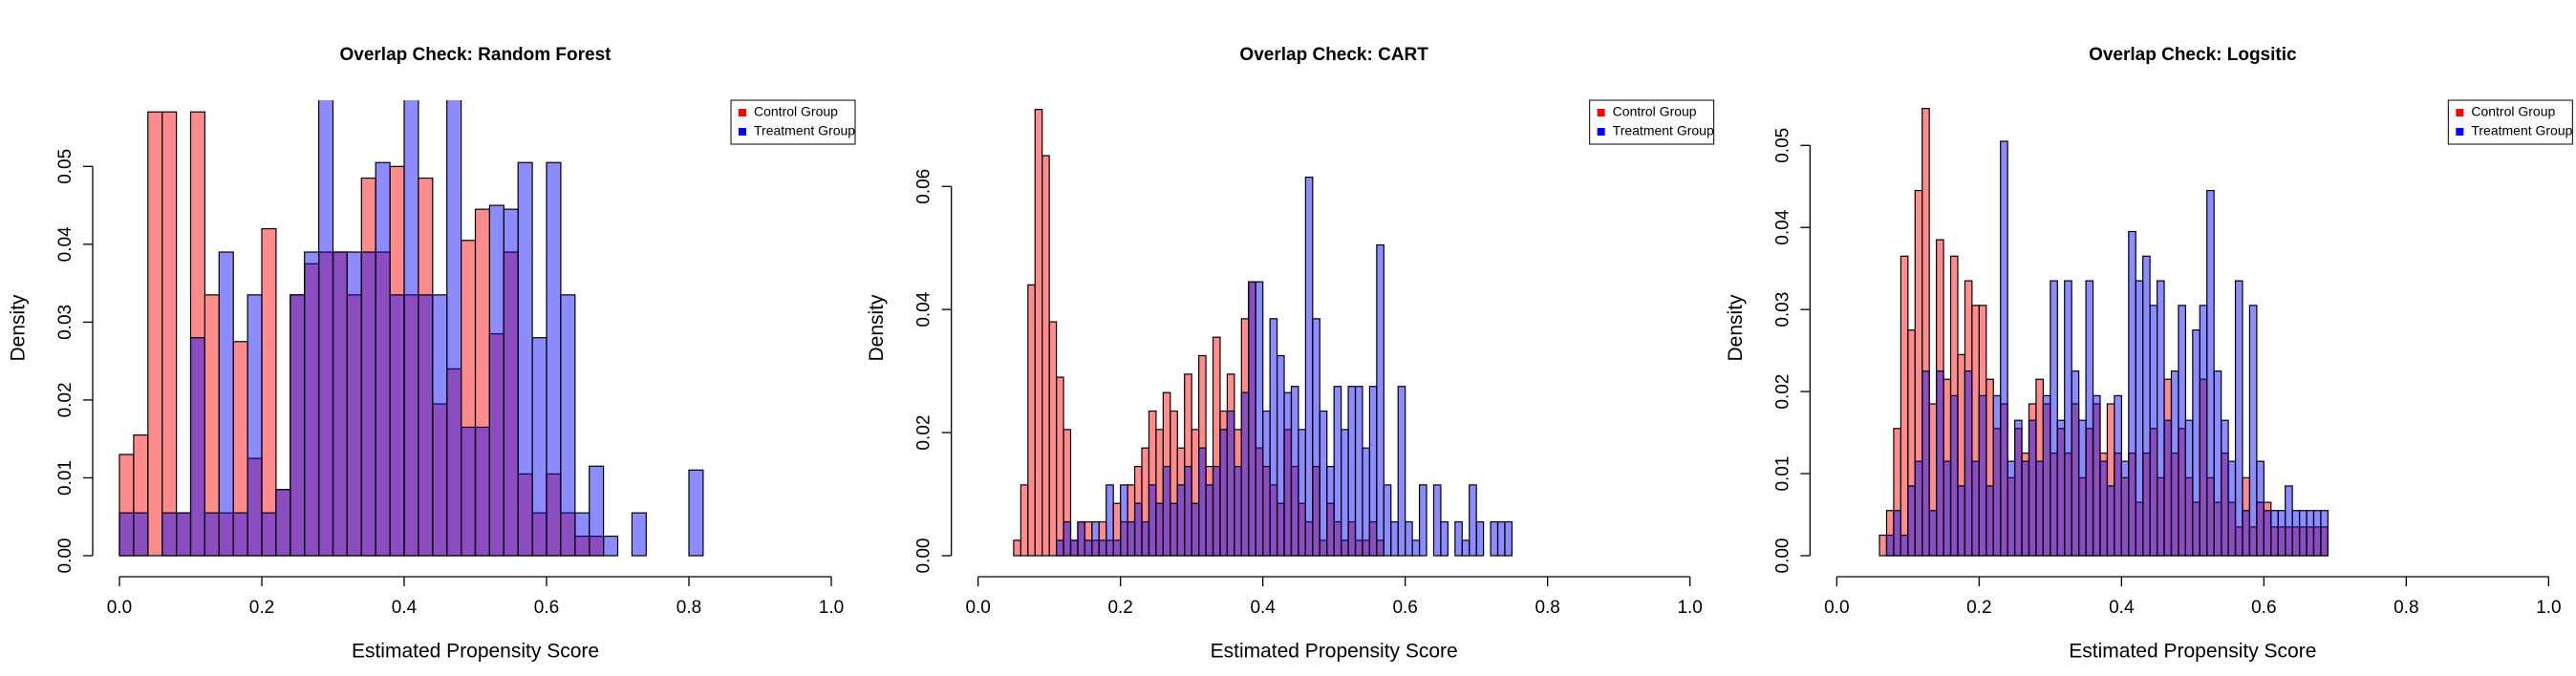 Image resolution: width=2576 pixels, height=676 pixels. Describe the element at coordinates (1333, 55) in the screenshot. I see `chart-title: Overlap Check: CART` at that location.